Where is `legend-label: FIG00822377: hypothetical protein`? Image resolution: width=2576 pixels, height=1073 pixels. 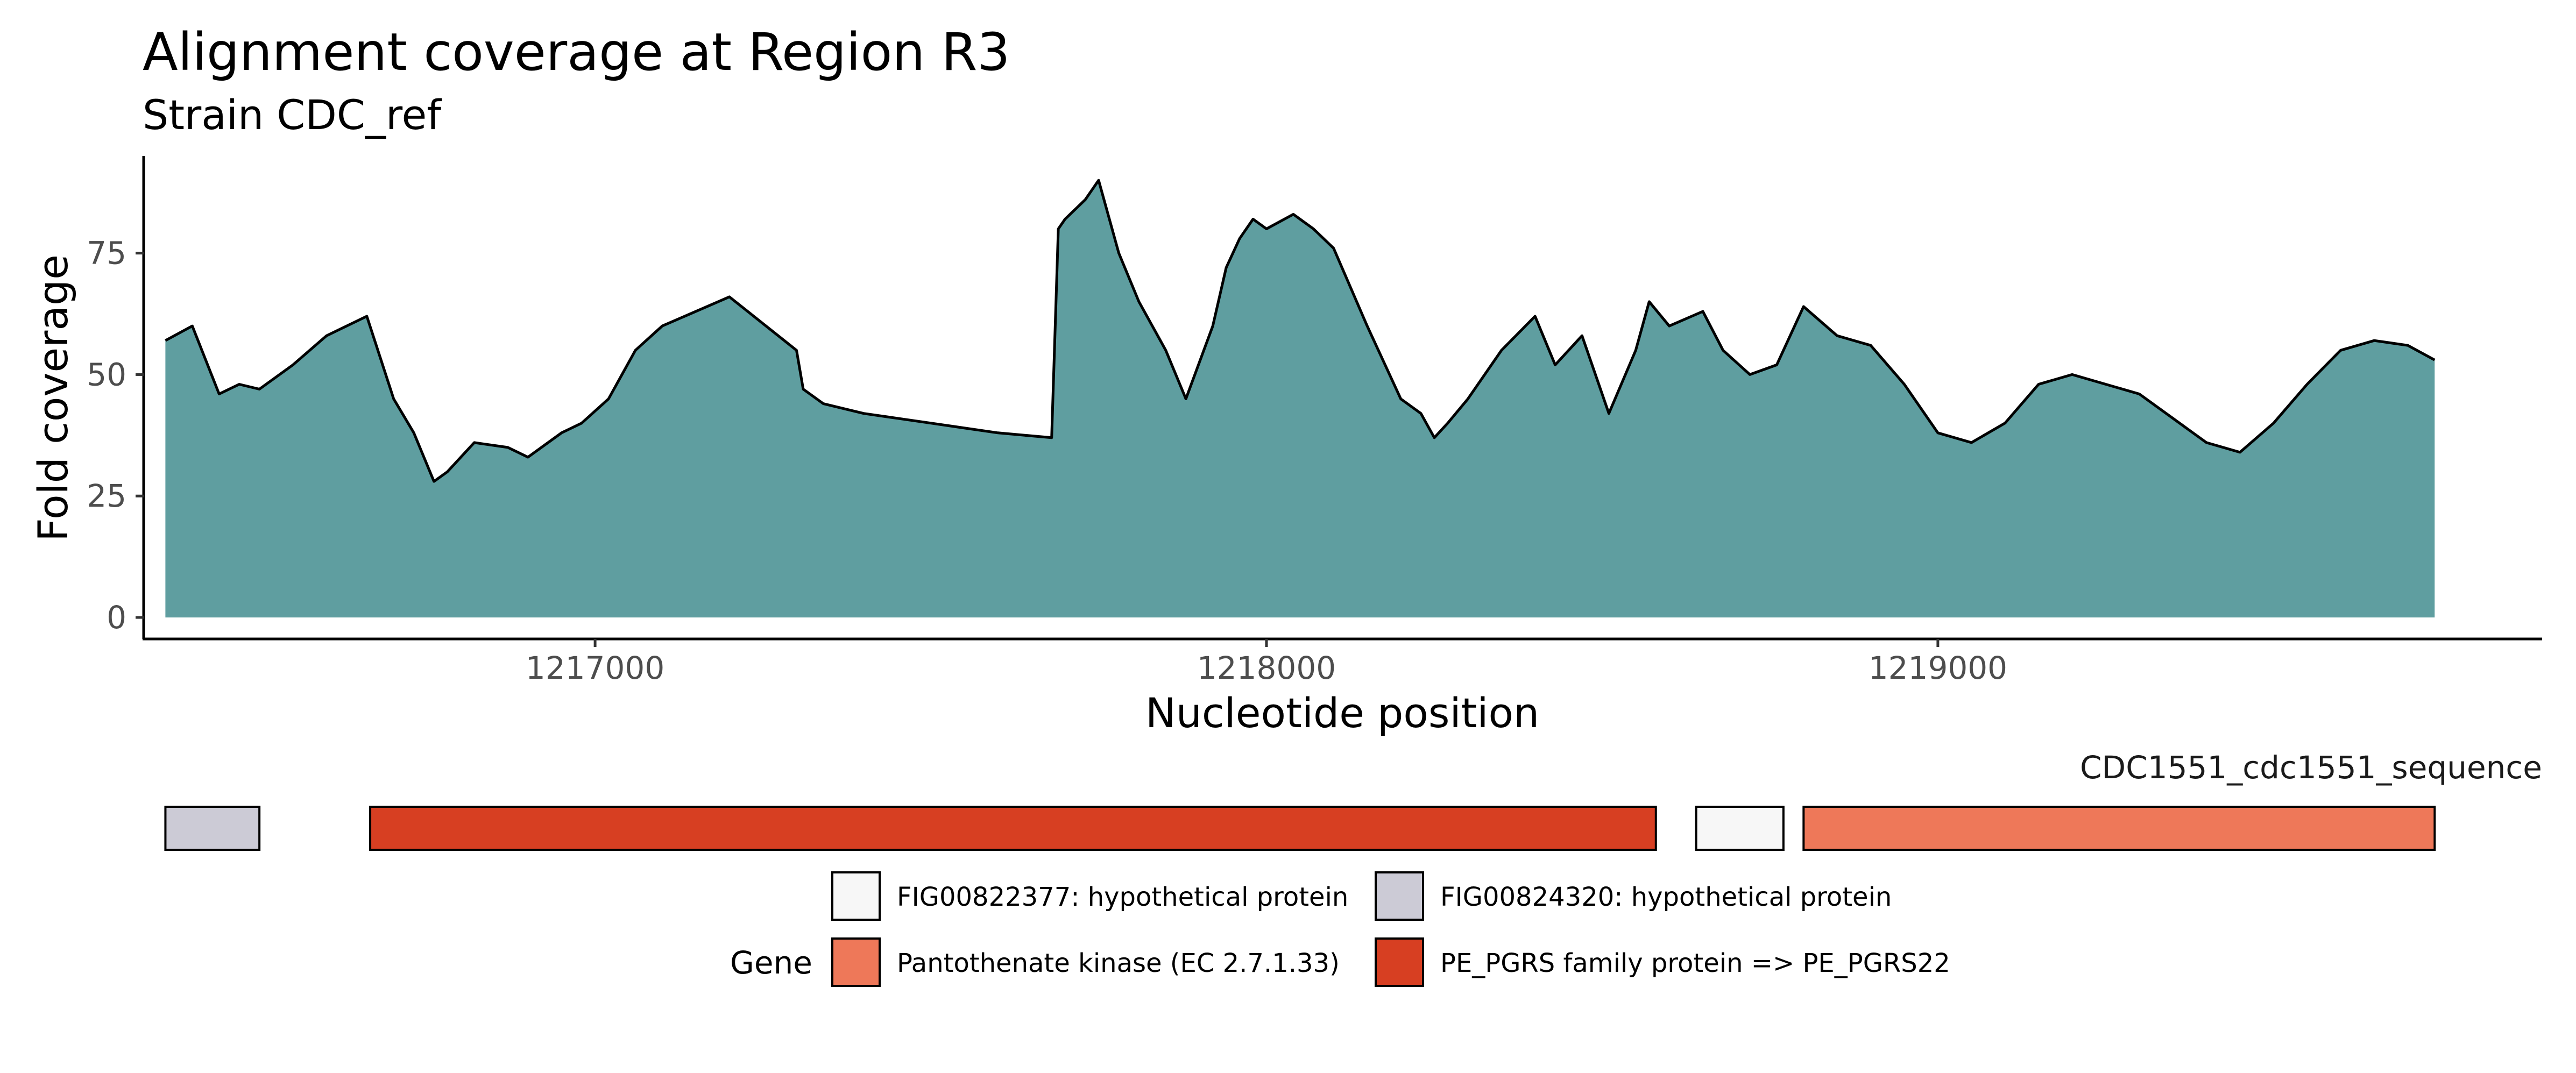
legend-label: FIG00822377: hypothetical protein is located at coordinates (1122, 897).